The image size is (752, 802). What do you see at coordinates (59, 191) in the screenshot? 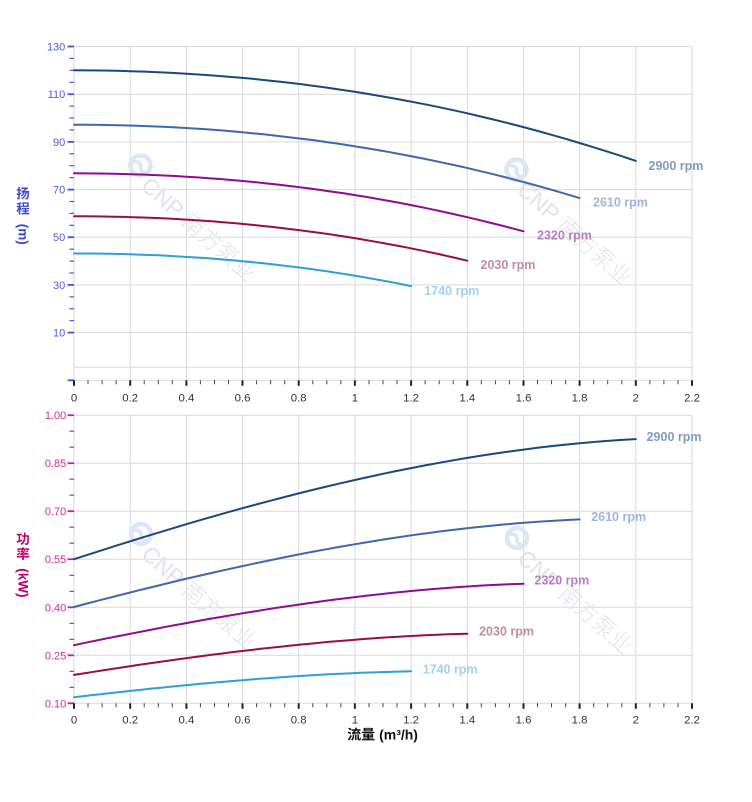
I see `svg-text: 70` at bounding box center [59, 191].